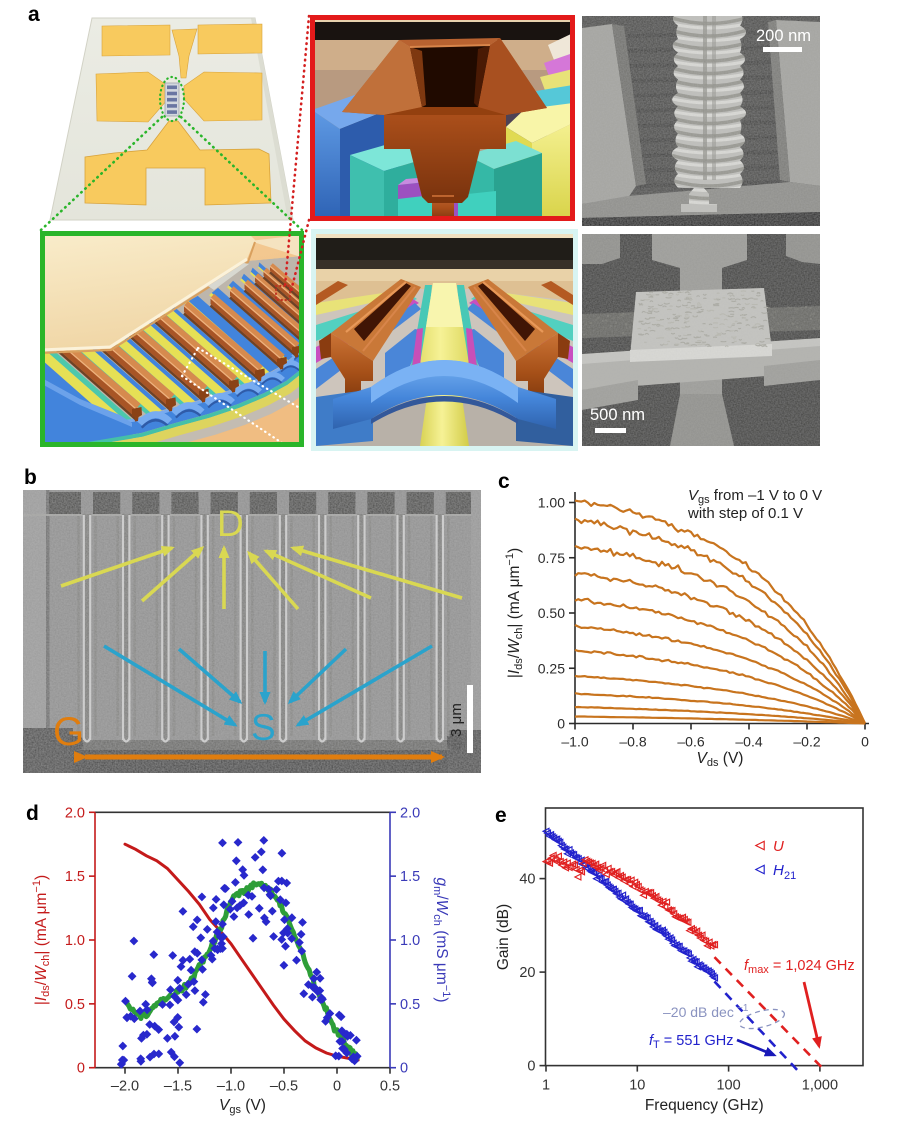  Describe the element at coordinates (820, 1086) in the screenshot. I see `svg-text: 1,000` at that location.